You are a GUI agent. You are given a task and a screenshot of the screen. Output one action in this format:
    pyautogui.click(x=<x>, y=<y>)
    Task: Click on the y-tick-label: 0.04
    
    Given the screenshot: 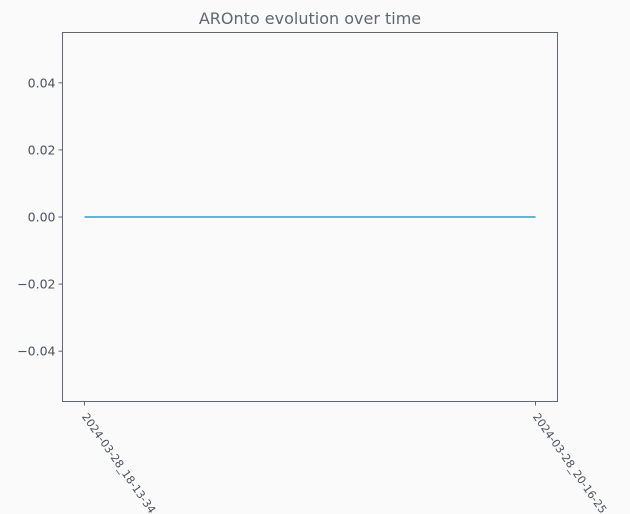 What is the action you would take?
    pyautogui.click(x=42, y=82)
    